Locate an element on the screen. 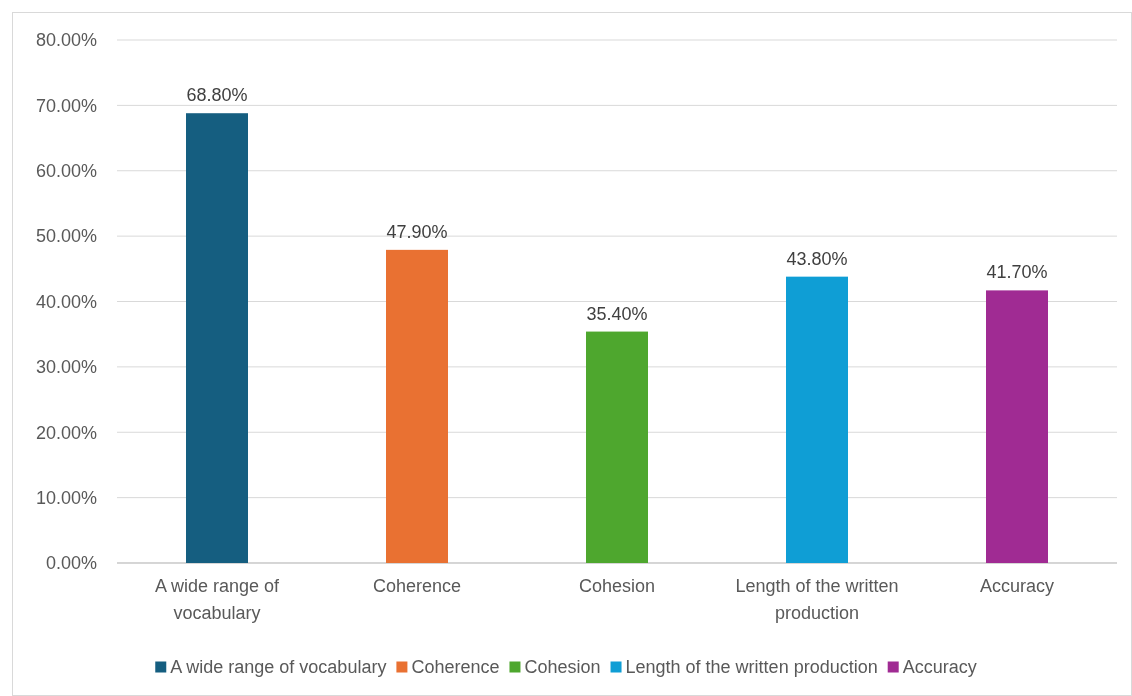  y-tick-label: 60.00% is located at coordinates (66, 171).